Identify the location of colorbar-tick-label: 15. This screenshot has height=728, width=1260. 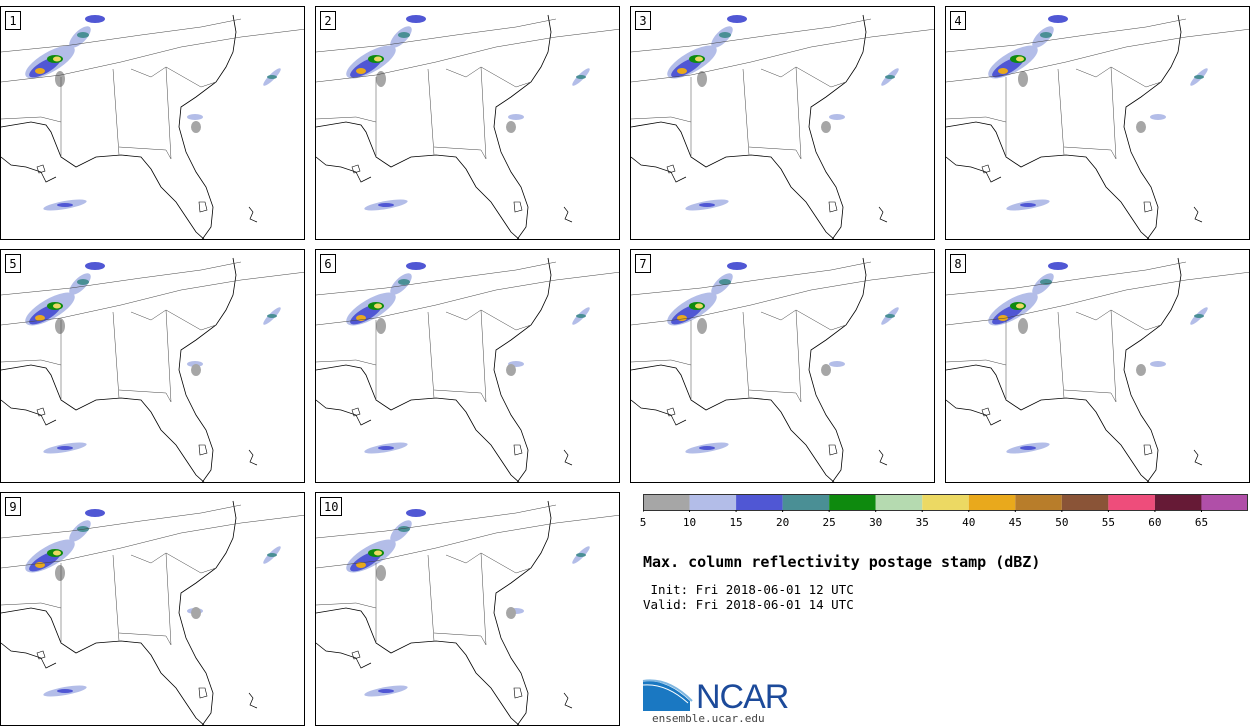
(736, 522).